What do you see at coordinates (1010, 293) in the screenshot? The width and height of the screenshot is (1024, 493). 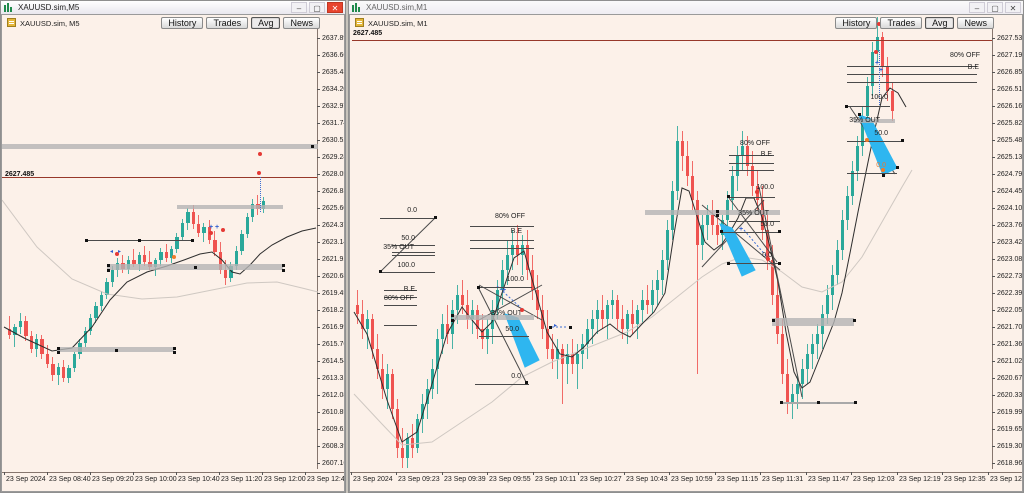 I see `price-axis-label: 2622.394` at bounding box center [1010, 293].